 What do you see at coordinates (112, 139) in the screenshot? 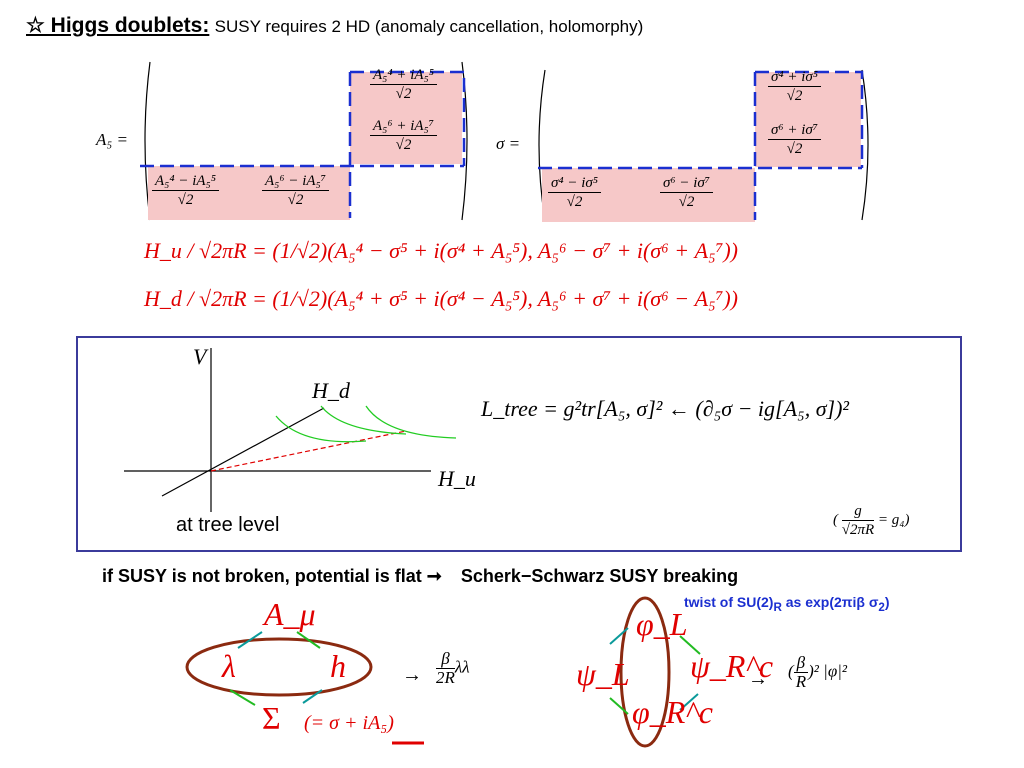
I see `a5-lhs: A₅ =` at bounding box center [112, 139].